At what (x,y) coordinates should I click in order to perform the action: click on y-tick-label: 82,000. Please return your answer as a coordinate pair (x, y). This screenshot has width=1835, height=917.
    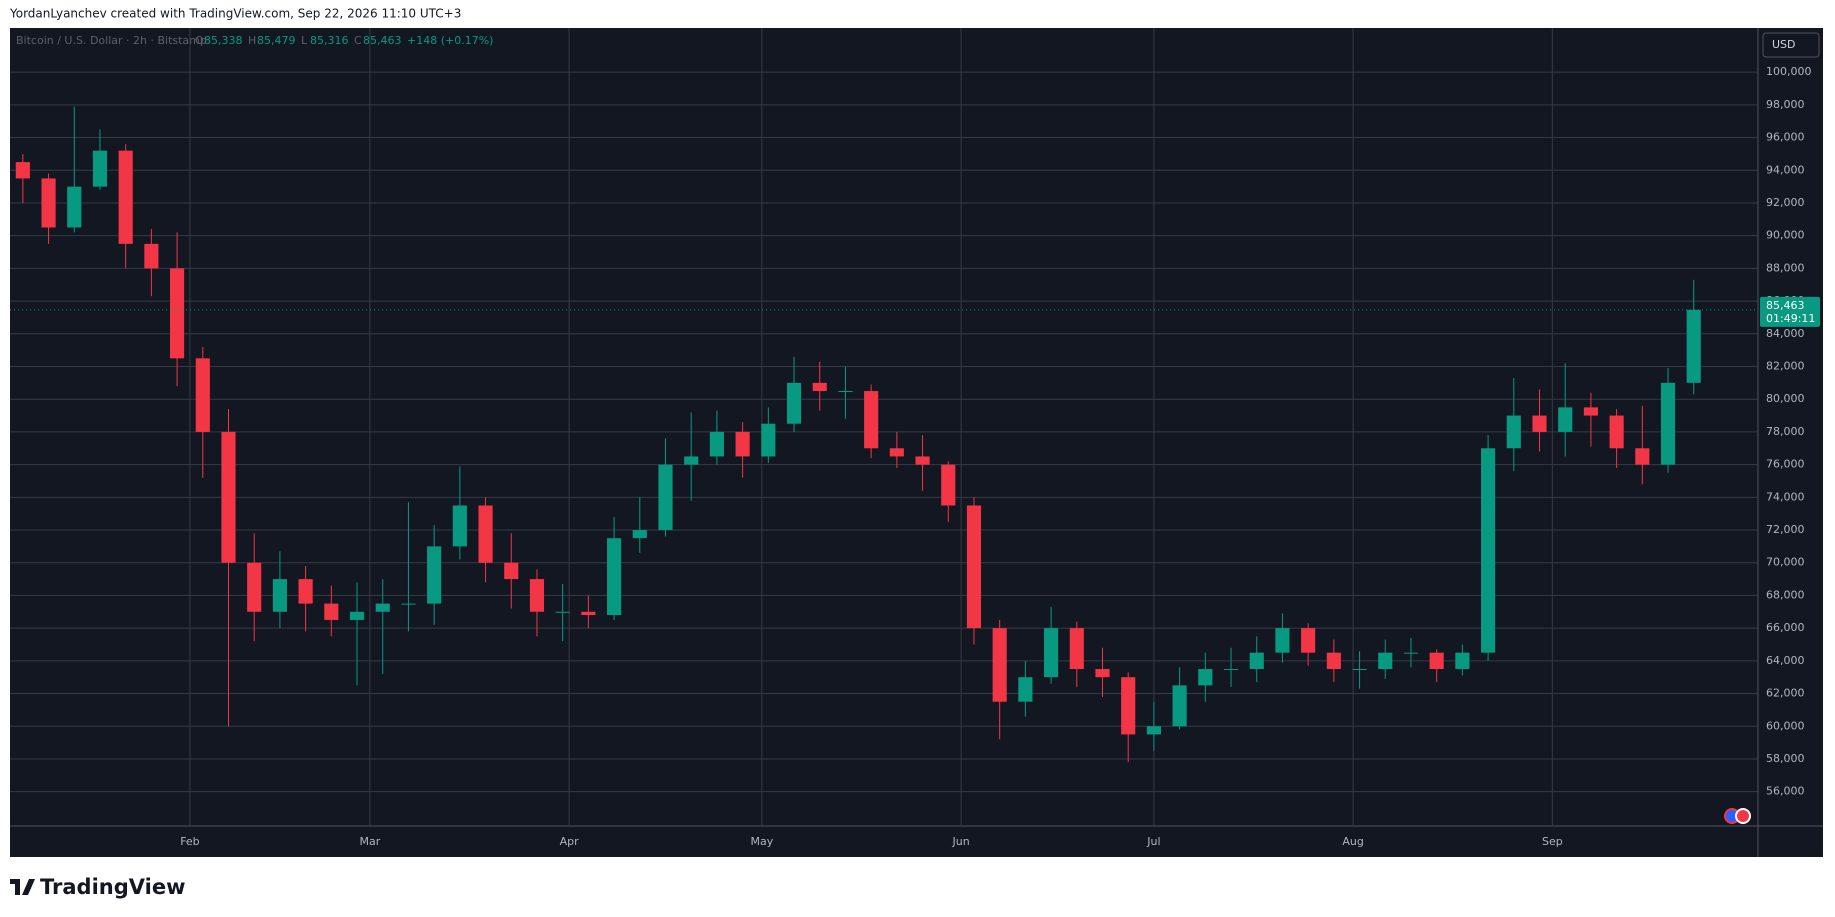
    Looking at the image, I should click on (1785, 365).